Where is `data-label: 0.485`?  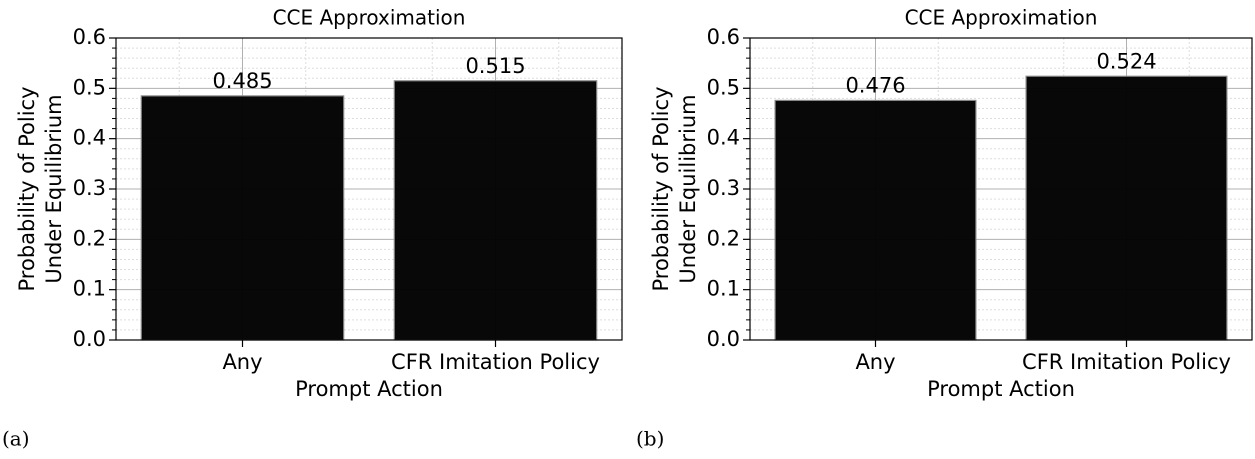
data-label: 0.485 is located at coordinates (242, 81).